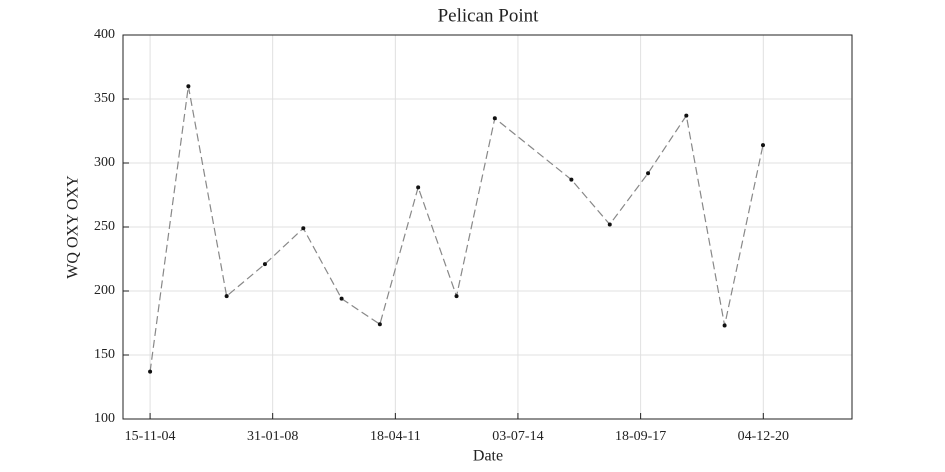 This screenshot has width=945, height=472. What do you see at coordinates (150, 436) in the screenshot?
I see `x-tick-label: 15-11-04` at bounding box center [150, 436].